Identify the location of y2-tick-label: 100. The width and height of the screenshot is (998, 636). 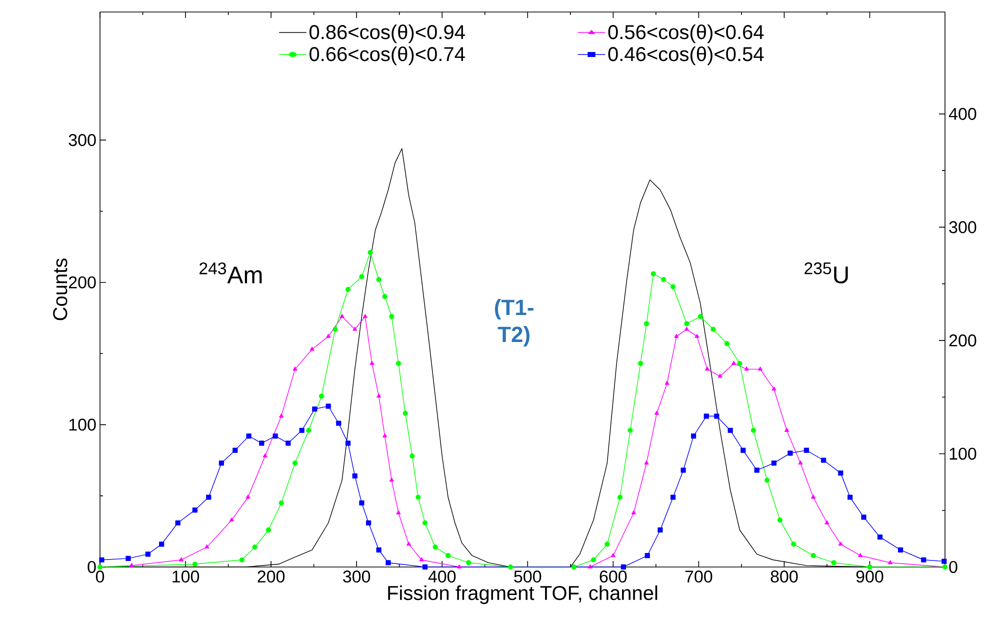
(963, 454).